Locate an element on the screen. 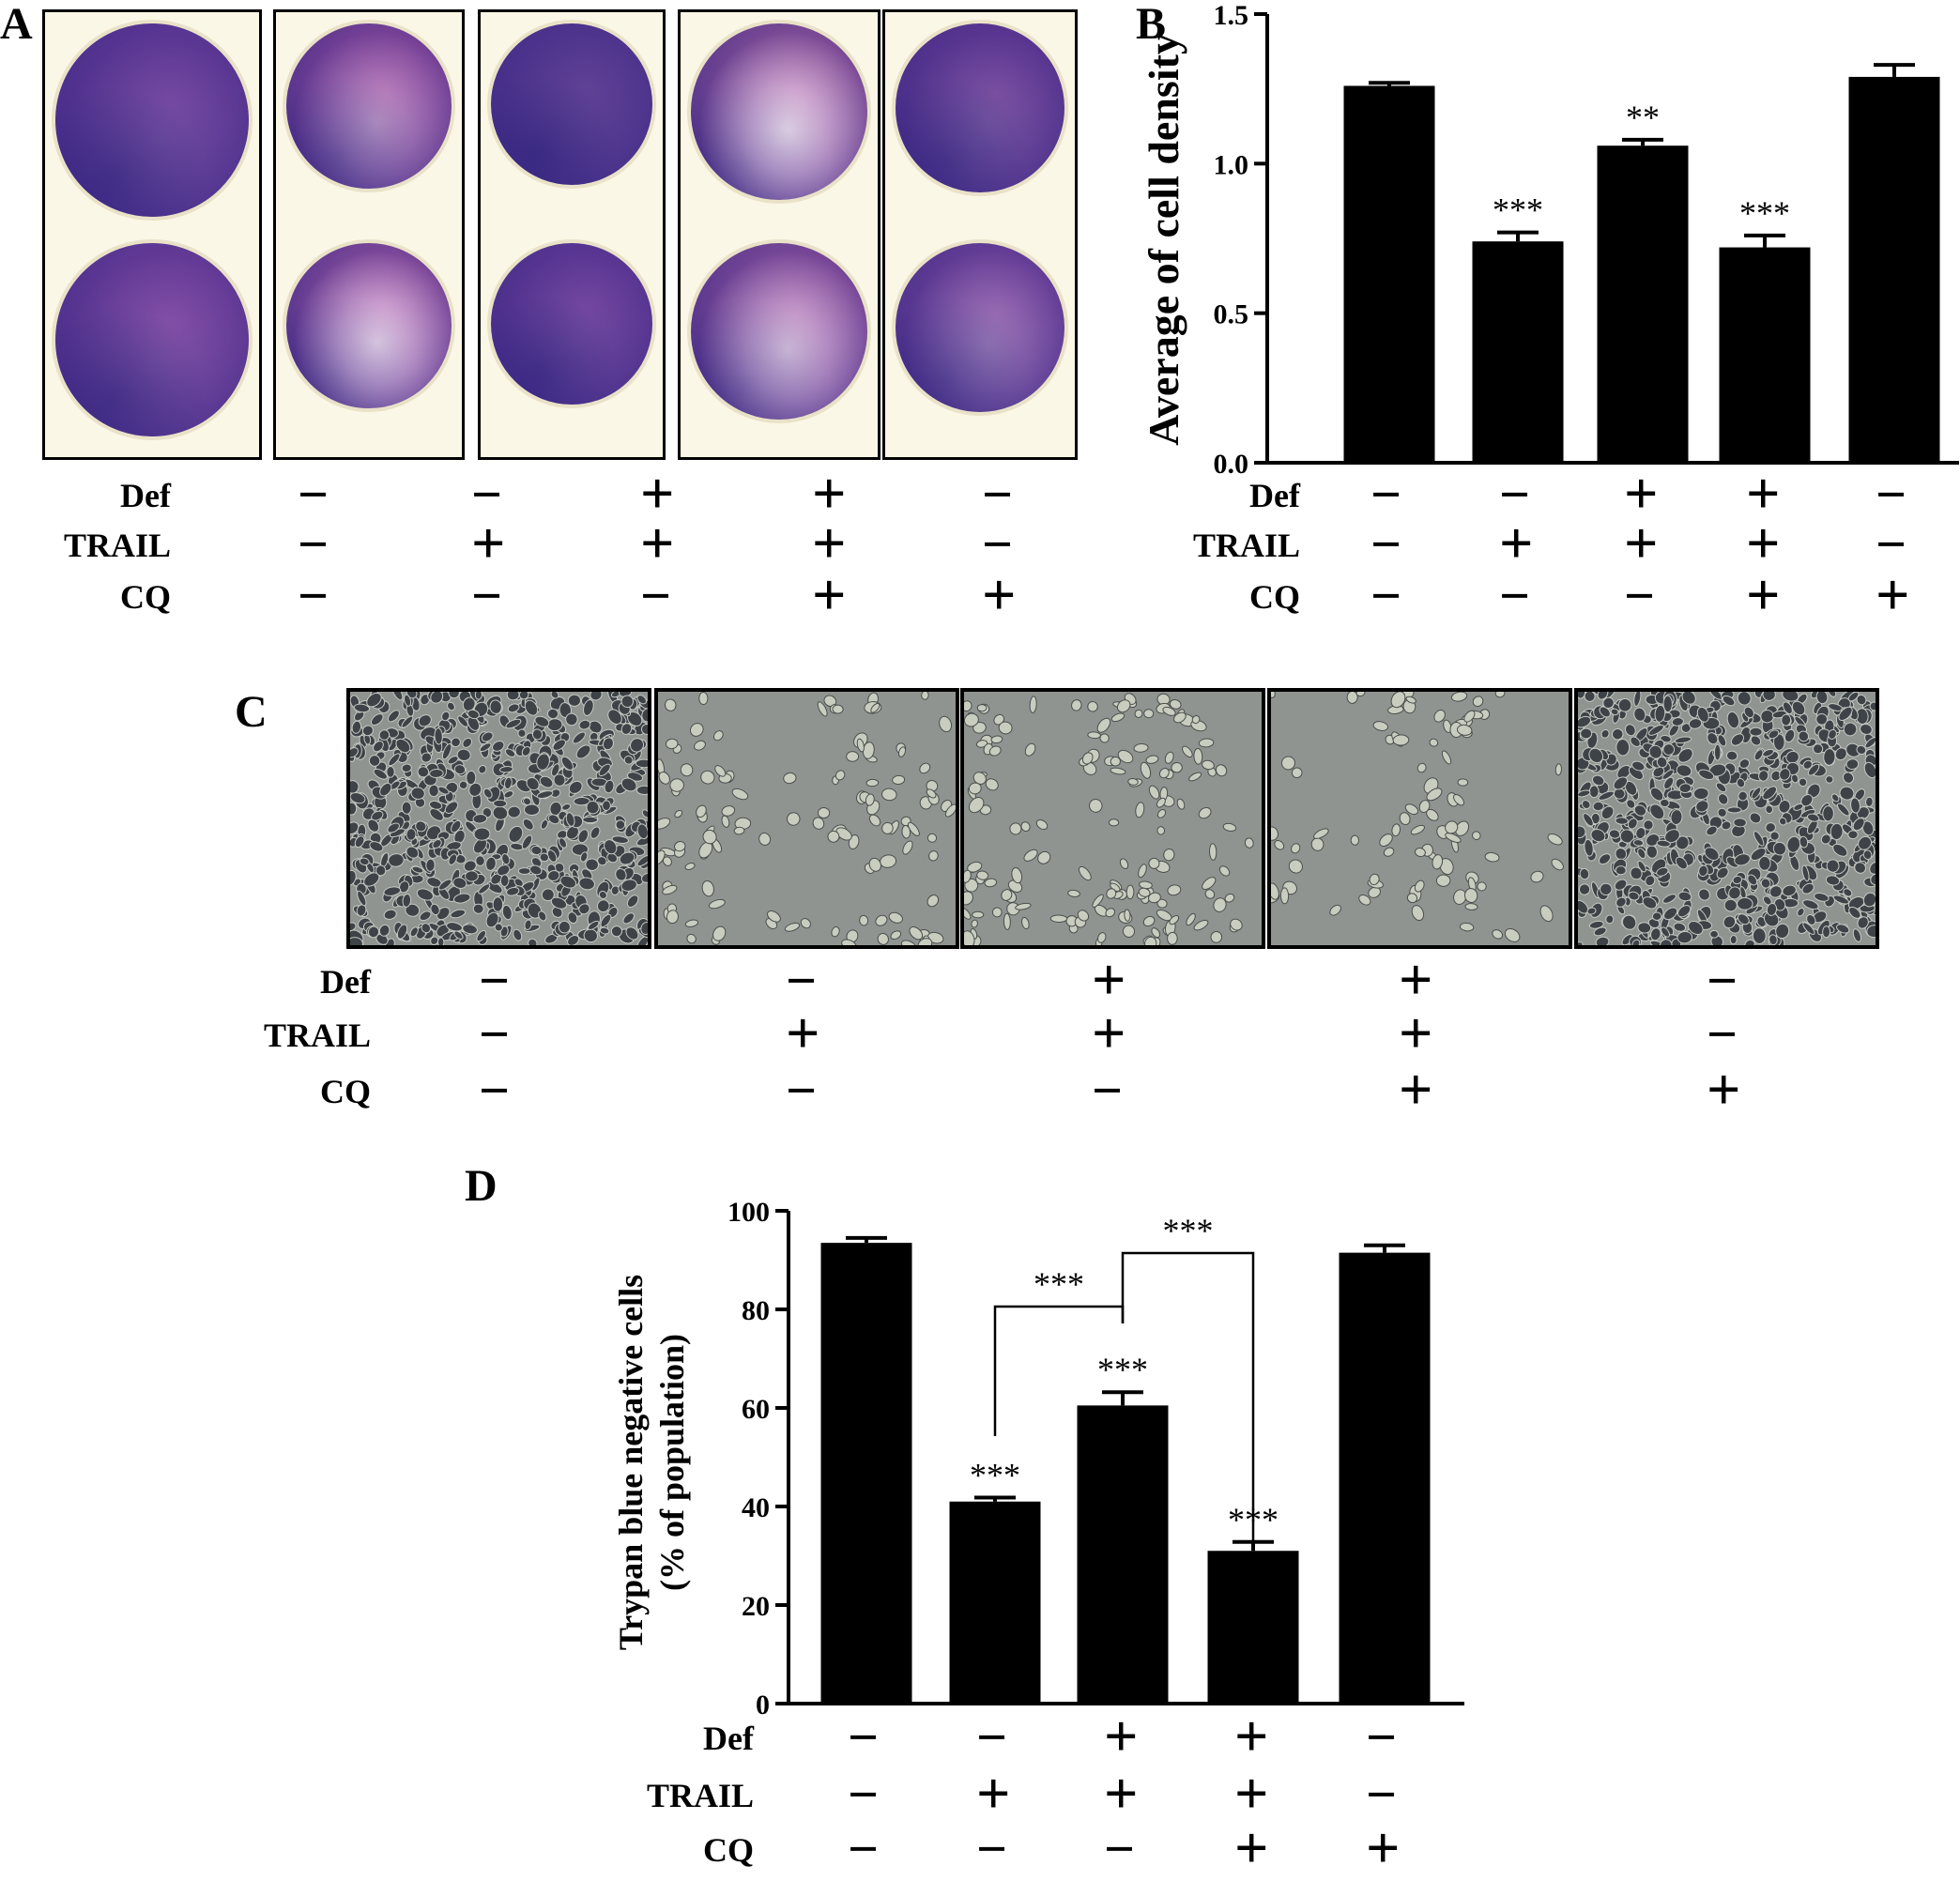 The image size is (1960, 1881). b-cond-cq-col-1: − is located at coordinates (1386, 595).